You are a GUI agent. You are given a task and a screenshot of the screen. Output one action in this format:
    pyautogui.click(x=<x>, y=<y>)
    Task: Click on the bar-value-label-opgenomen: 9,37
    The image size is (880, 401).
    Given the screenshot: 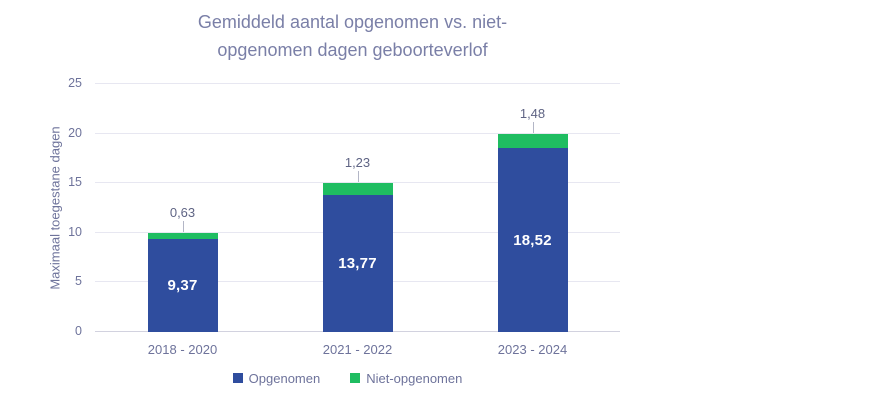 What is the action you would take?
    pyautogui.click(x=182, y=286)
    